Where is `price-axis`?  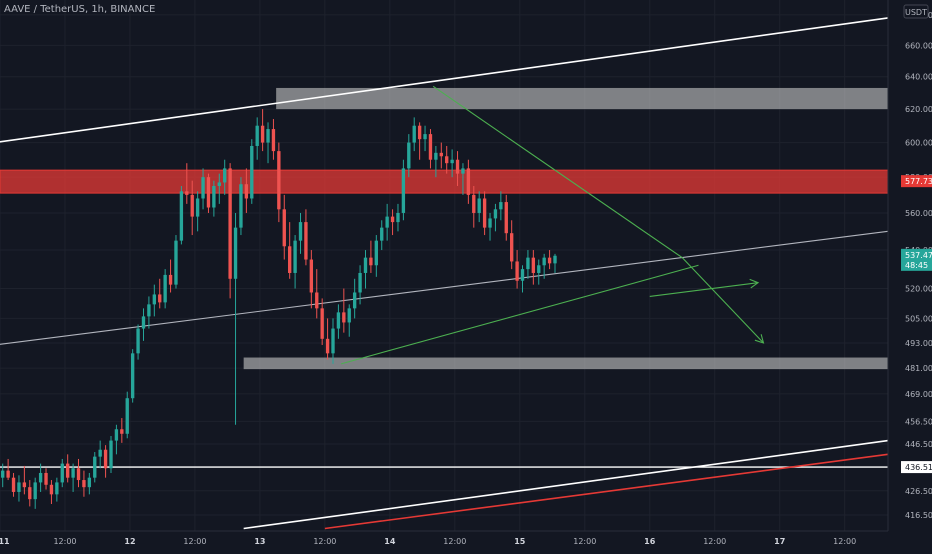 price-axis is located at coordinates (910, 275).